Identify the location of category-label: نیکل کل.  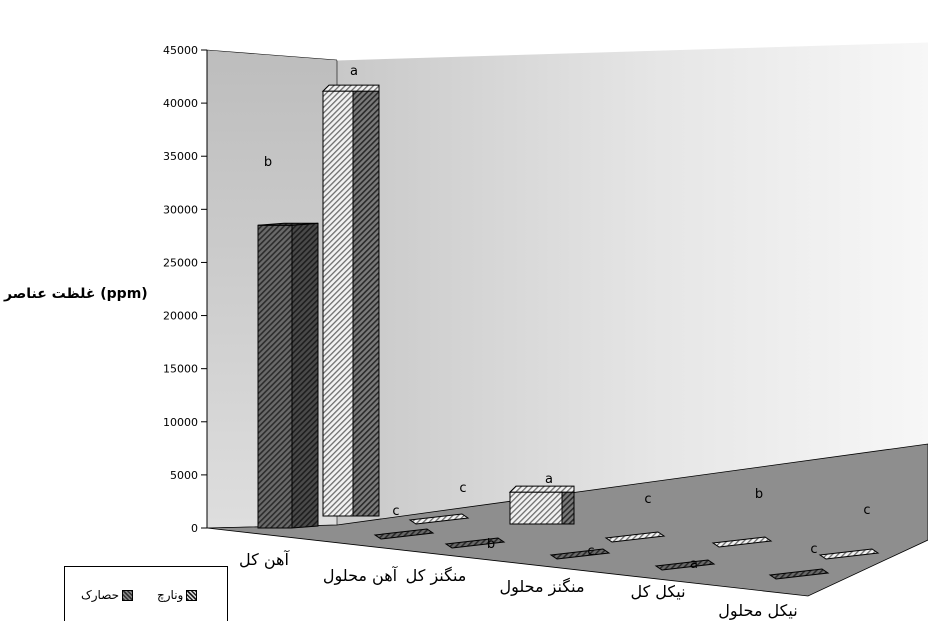
(657, 591).